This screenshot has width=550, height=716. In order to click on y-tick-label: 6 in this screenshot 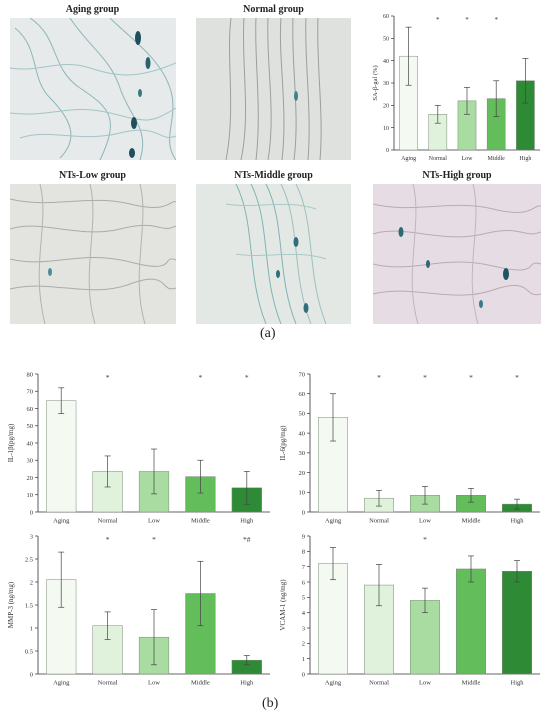, I will do `click(304, 582)`.